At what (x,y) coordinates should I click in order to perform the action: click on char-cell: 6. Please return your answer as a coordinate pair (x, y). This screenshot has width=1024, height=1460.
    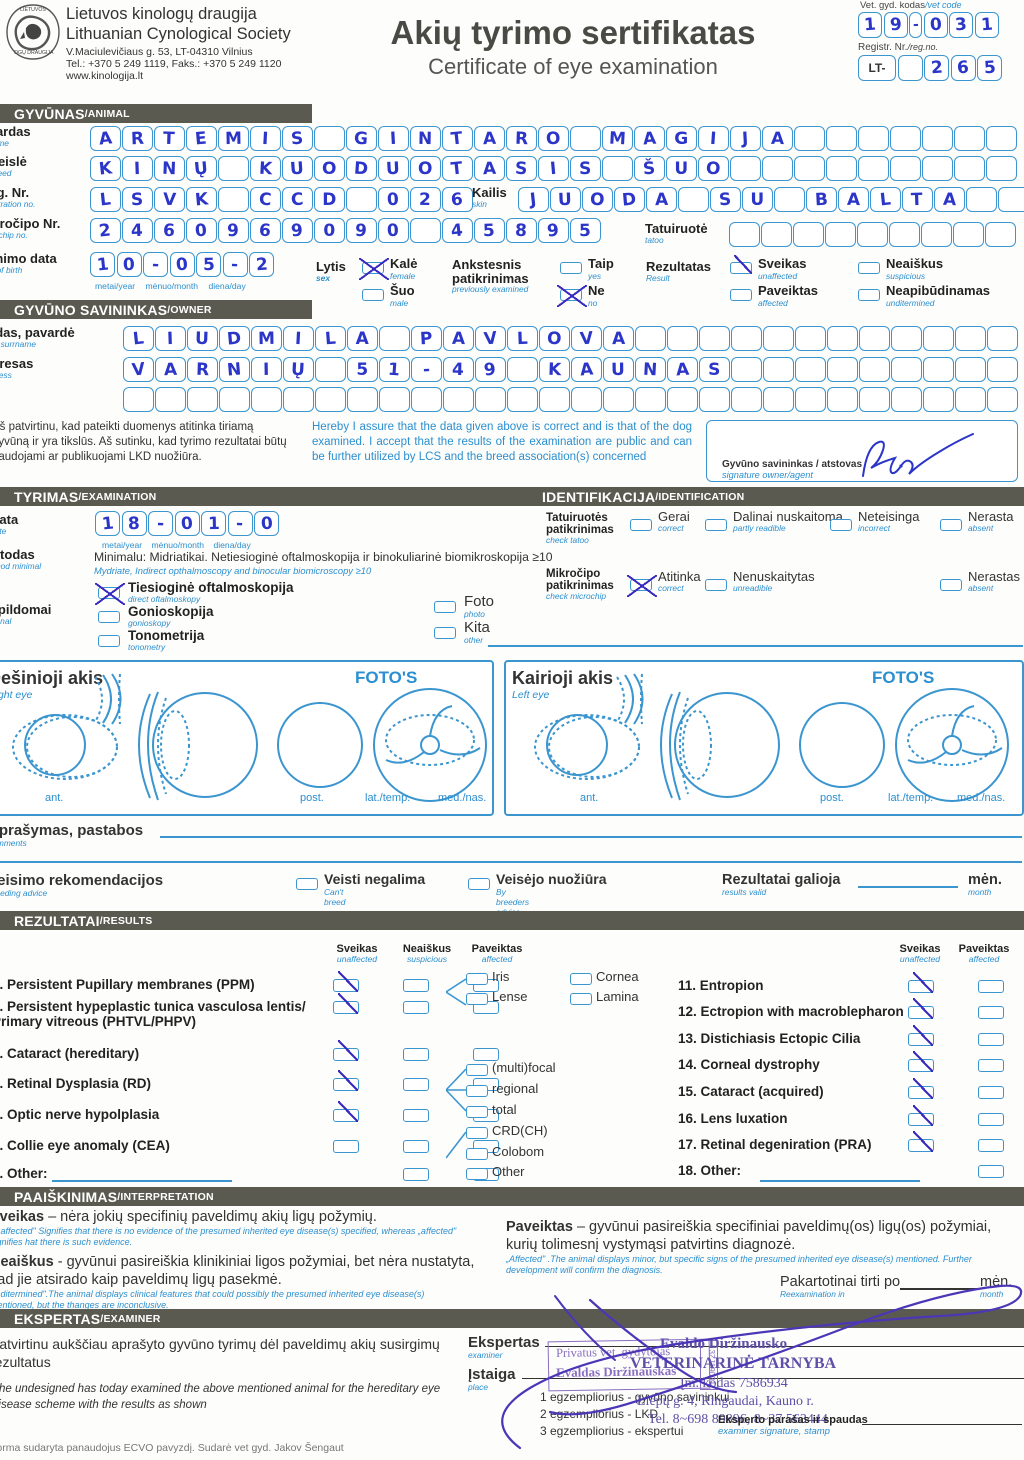
    Looking at the image, I should click on (457, 199).